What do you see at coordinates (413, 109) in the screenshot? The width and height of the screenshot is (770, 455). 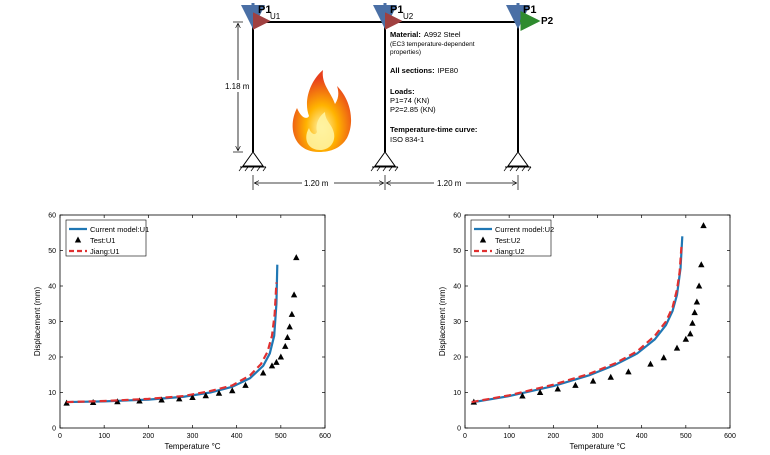 I see `load-p2-text: P2=2.85 (KN)` at bounding box center [413, 109].